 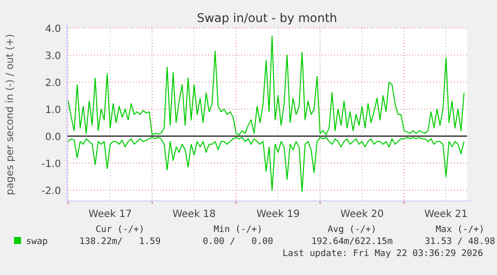 I want to click on y-tick-label: -2.0, so click(x=51, y=192).